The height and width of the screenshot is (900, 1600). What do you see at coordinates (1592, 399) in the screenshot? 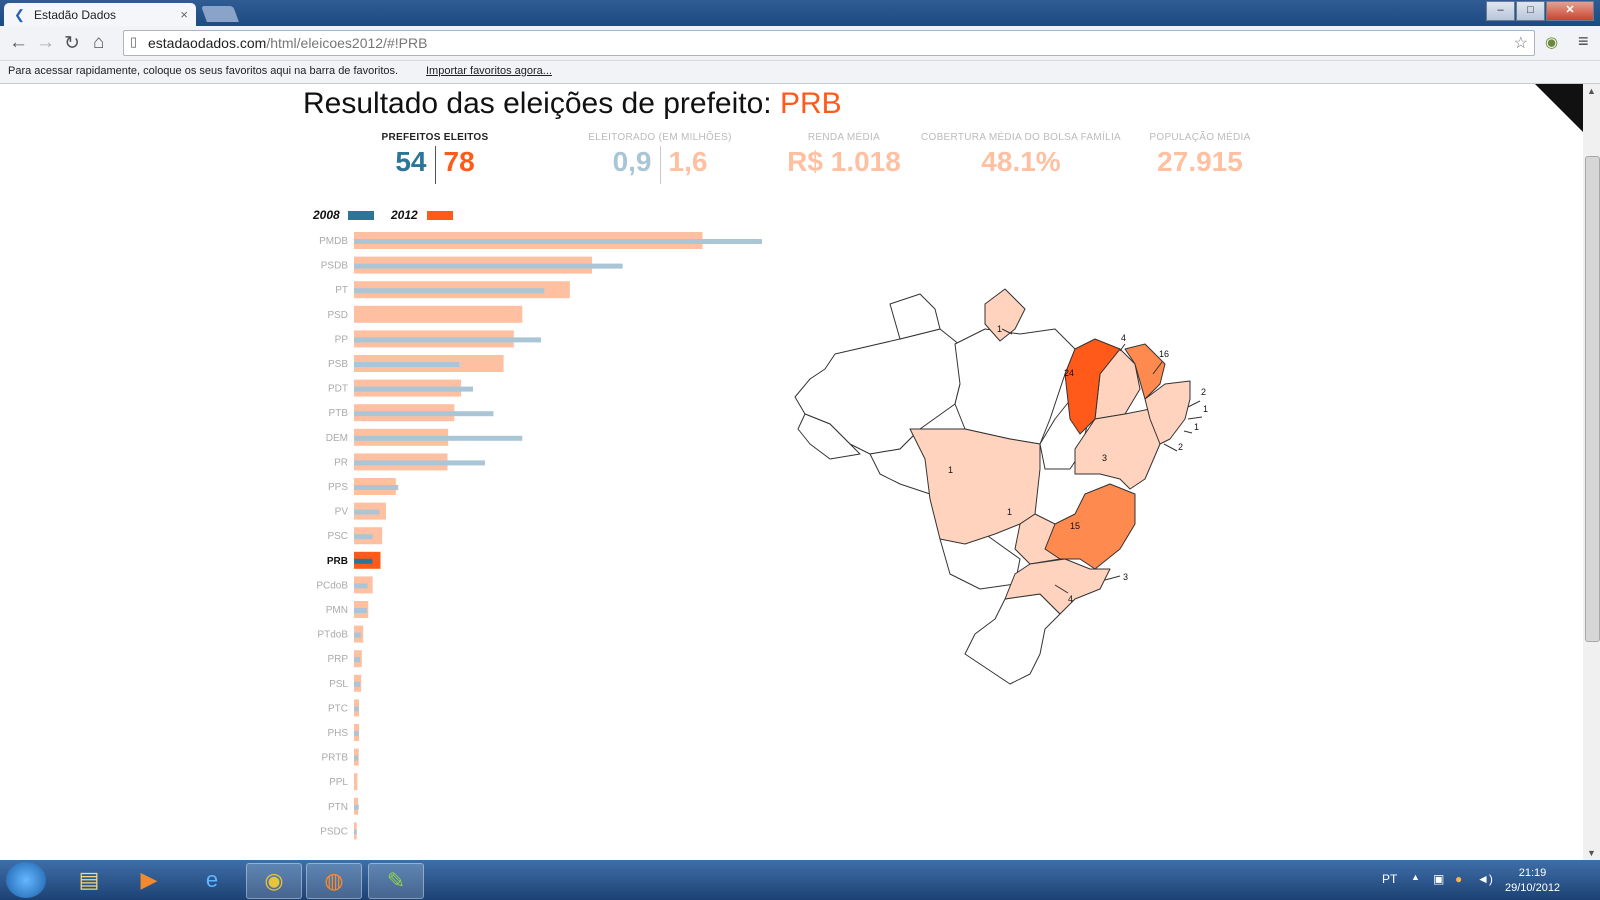
I see `scrollbar-thumb` at bounding box center [1592, 399].